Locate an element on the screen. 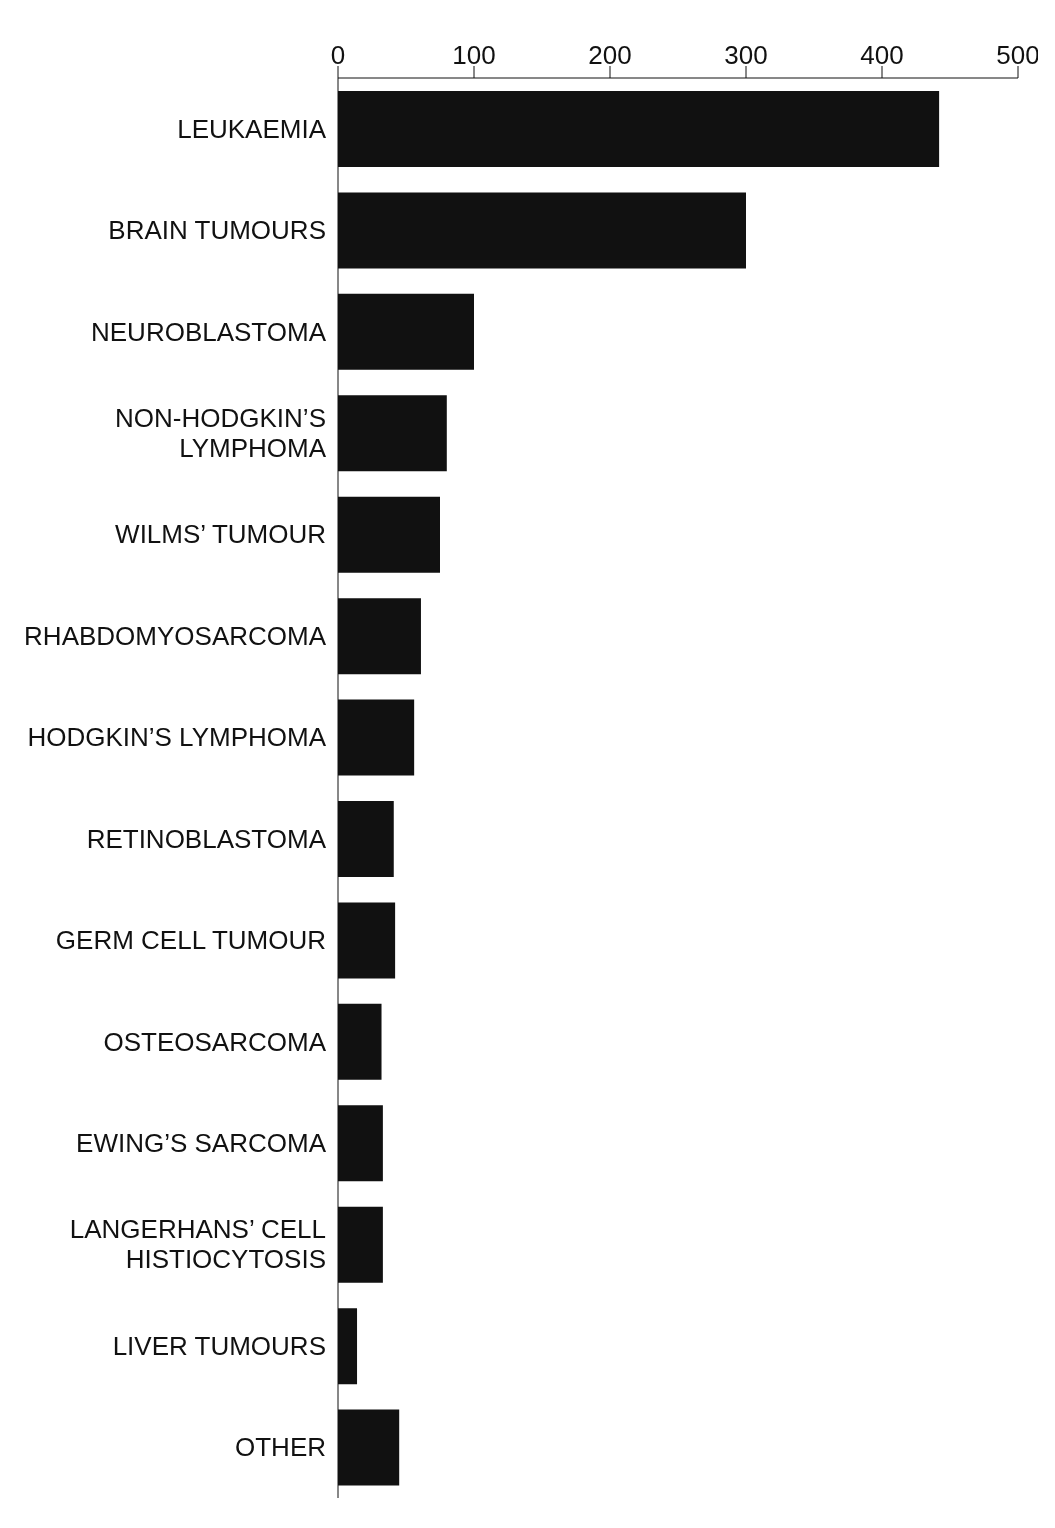 The image size is (1055, 1528). y-tick-label: LANGERHANS’ CELL HISTIOCYTOSIS is located at coordinates (197, 1244).